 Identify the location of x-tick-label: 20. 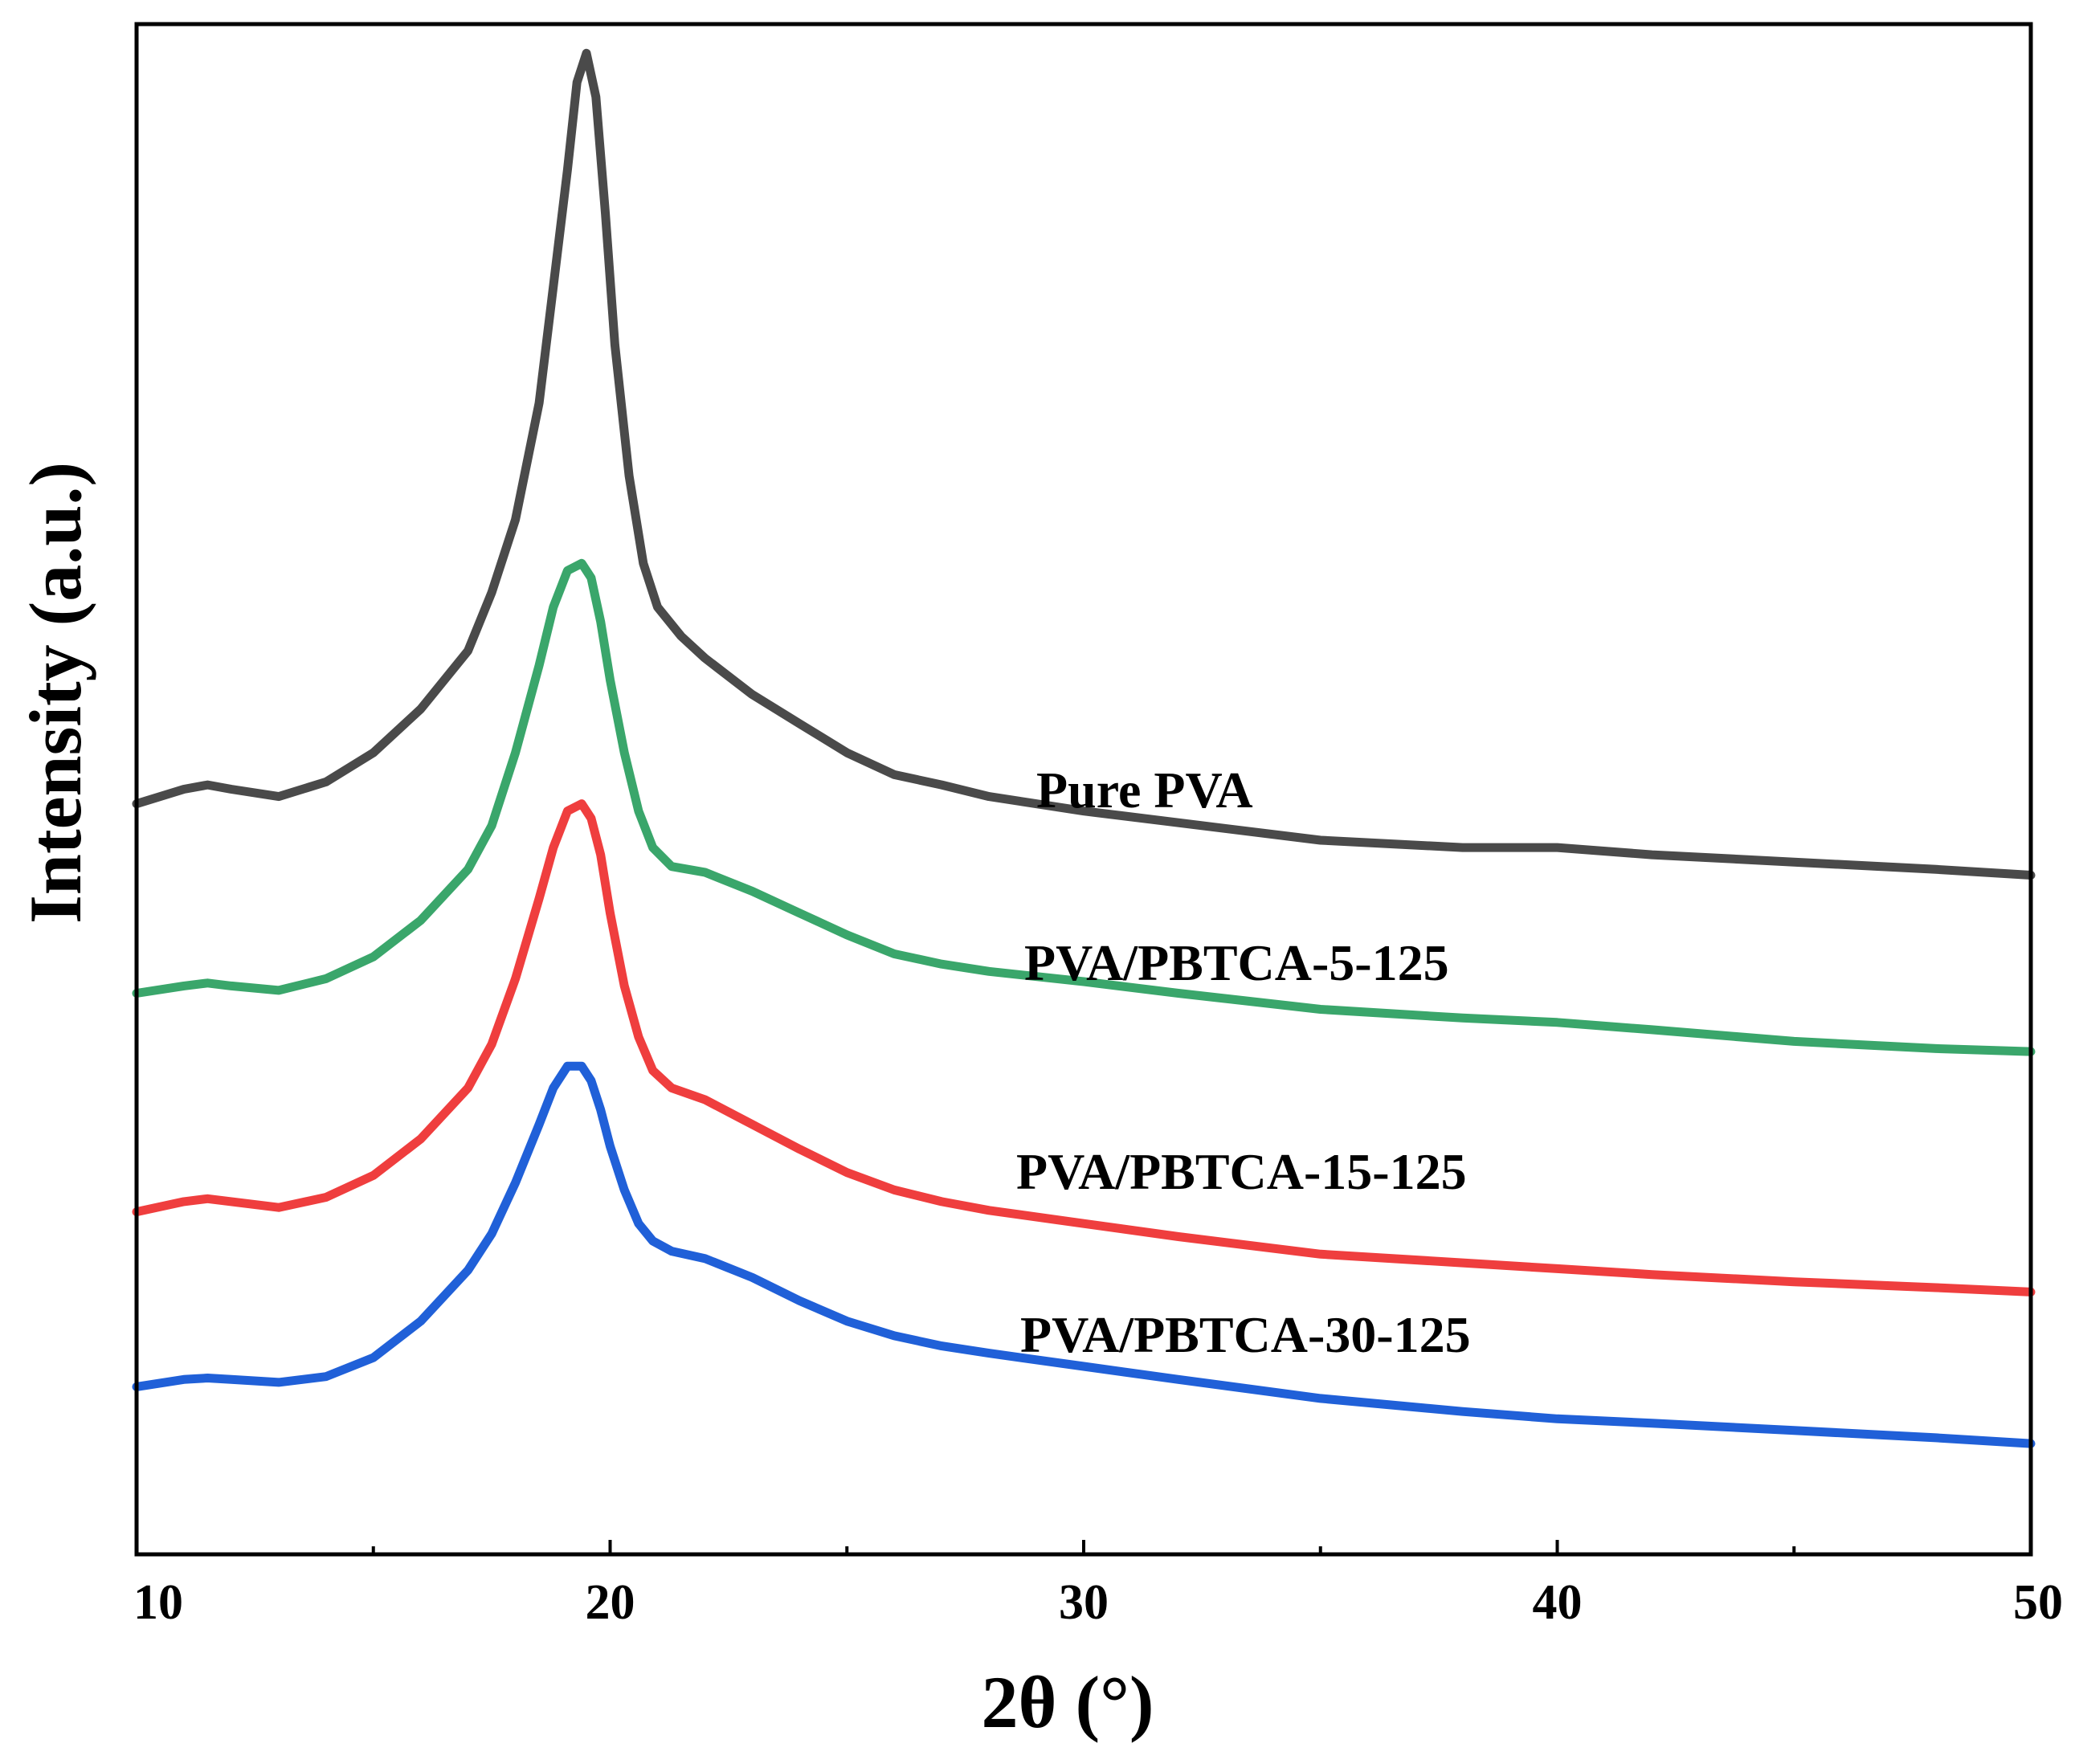
(610, 1602).